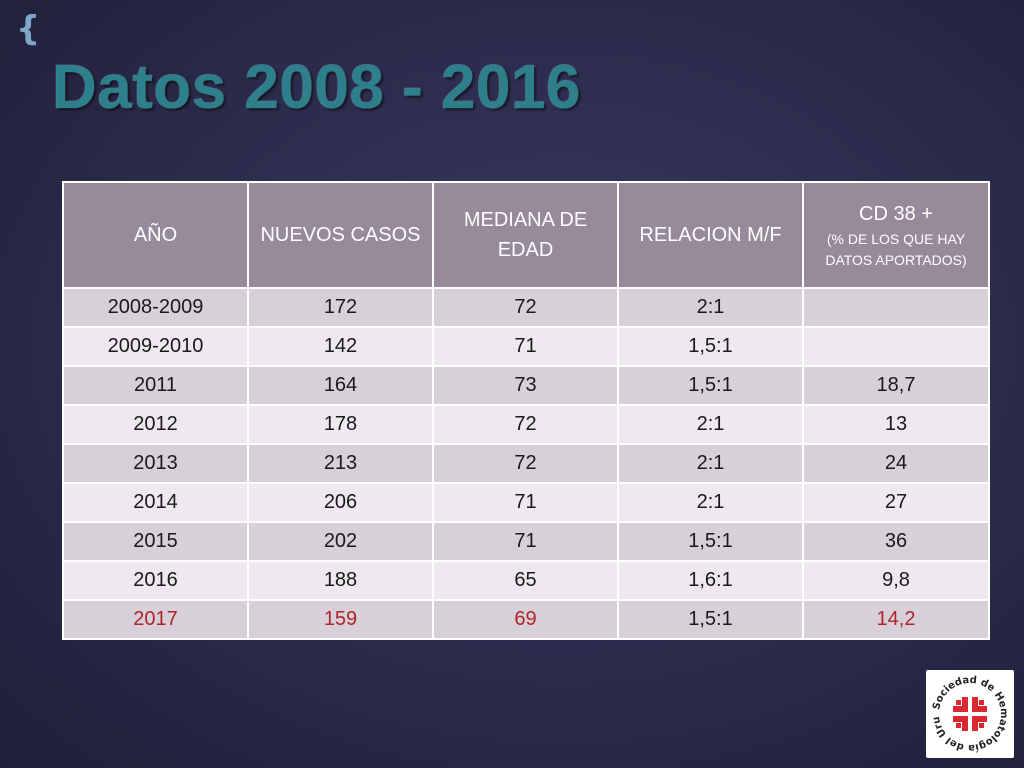  I want to click on slide-bracket-decoration: {, so click(28, 29).